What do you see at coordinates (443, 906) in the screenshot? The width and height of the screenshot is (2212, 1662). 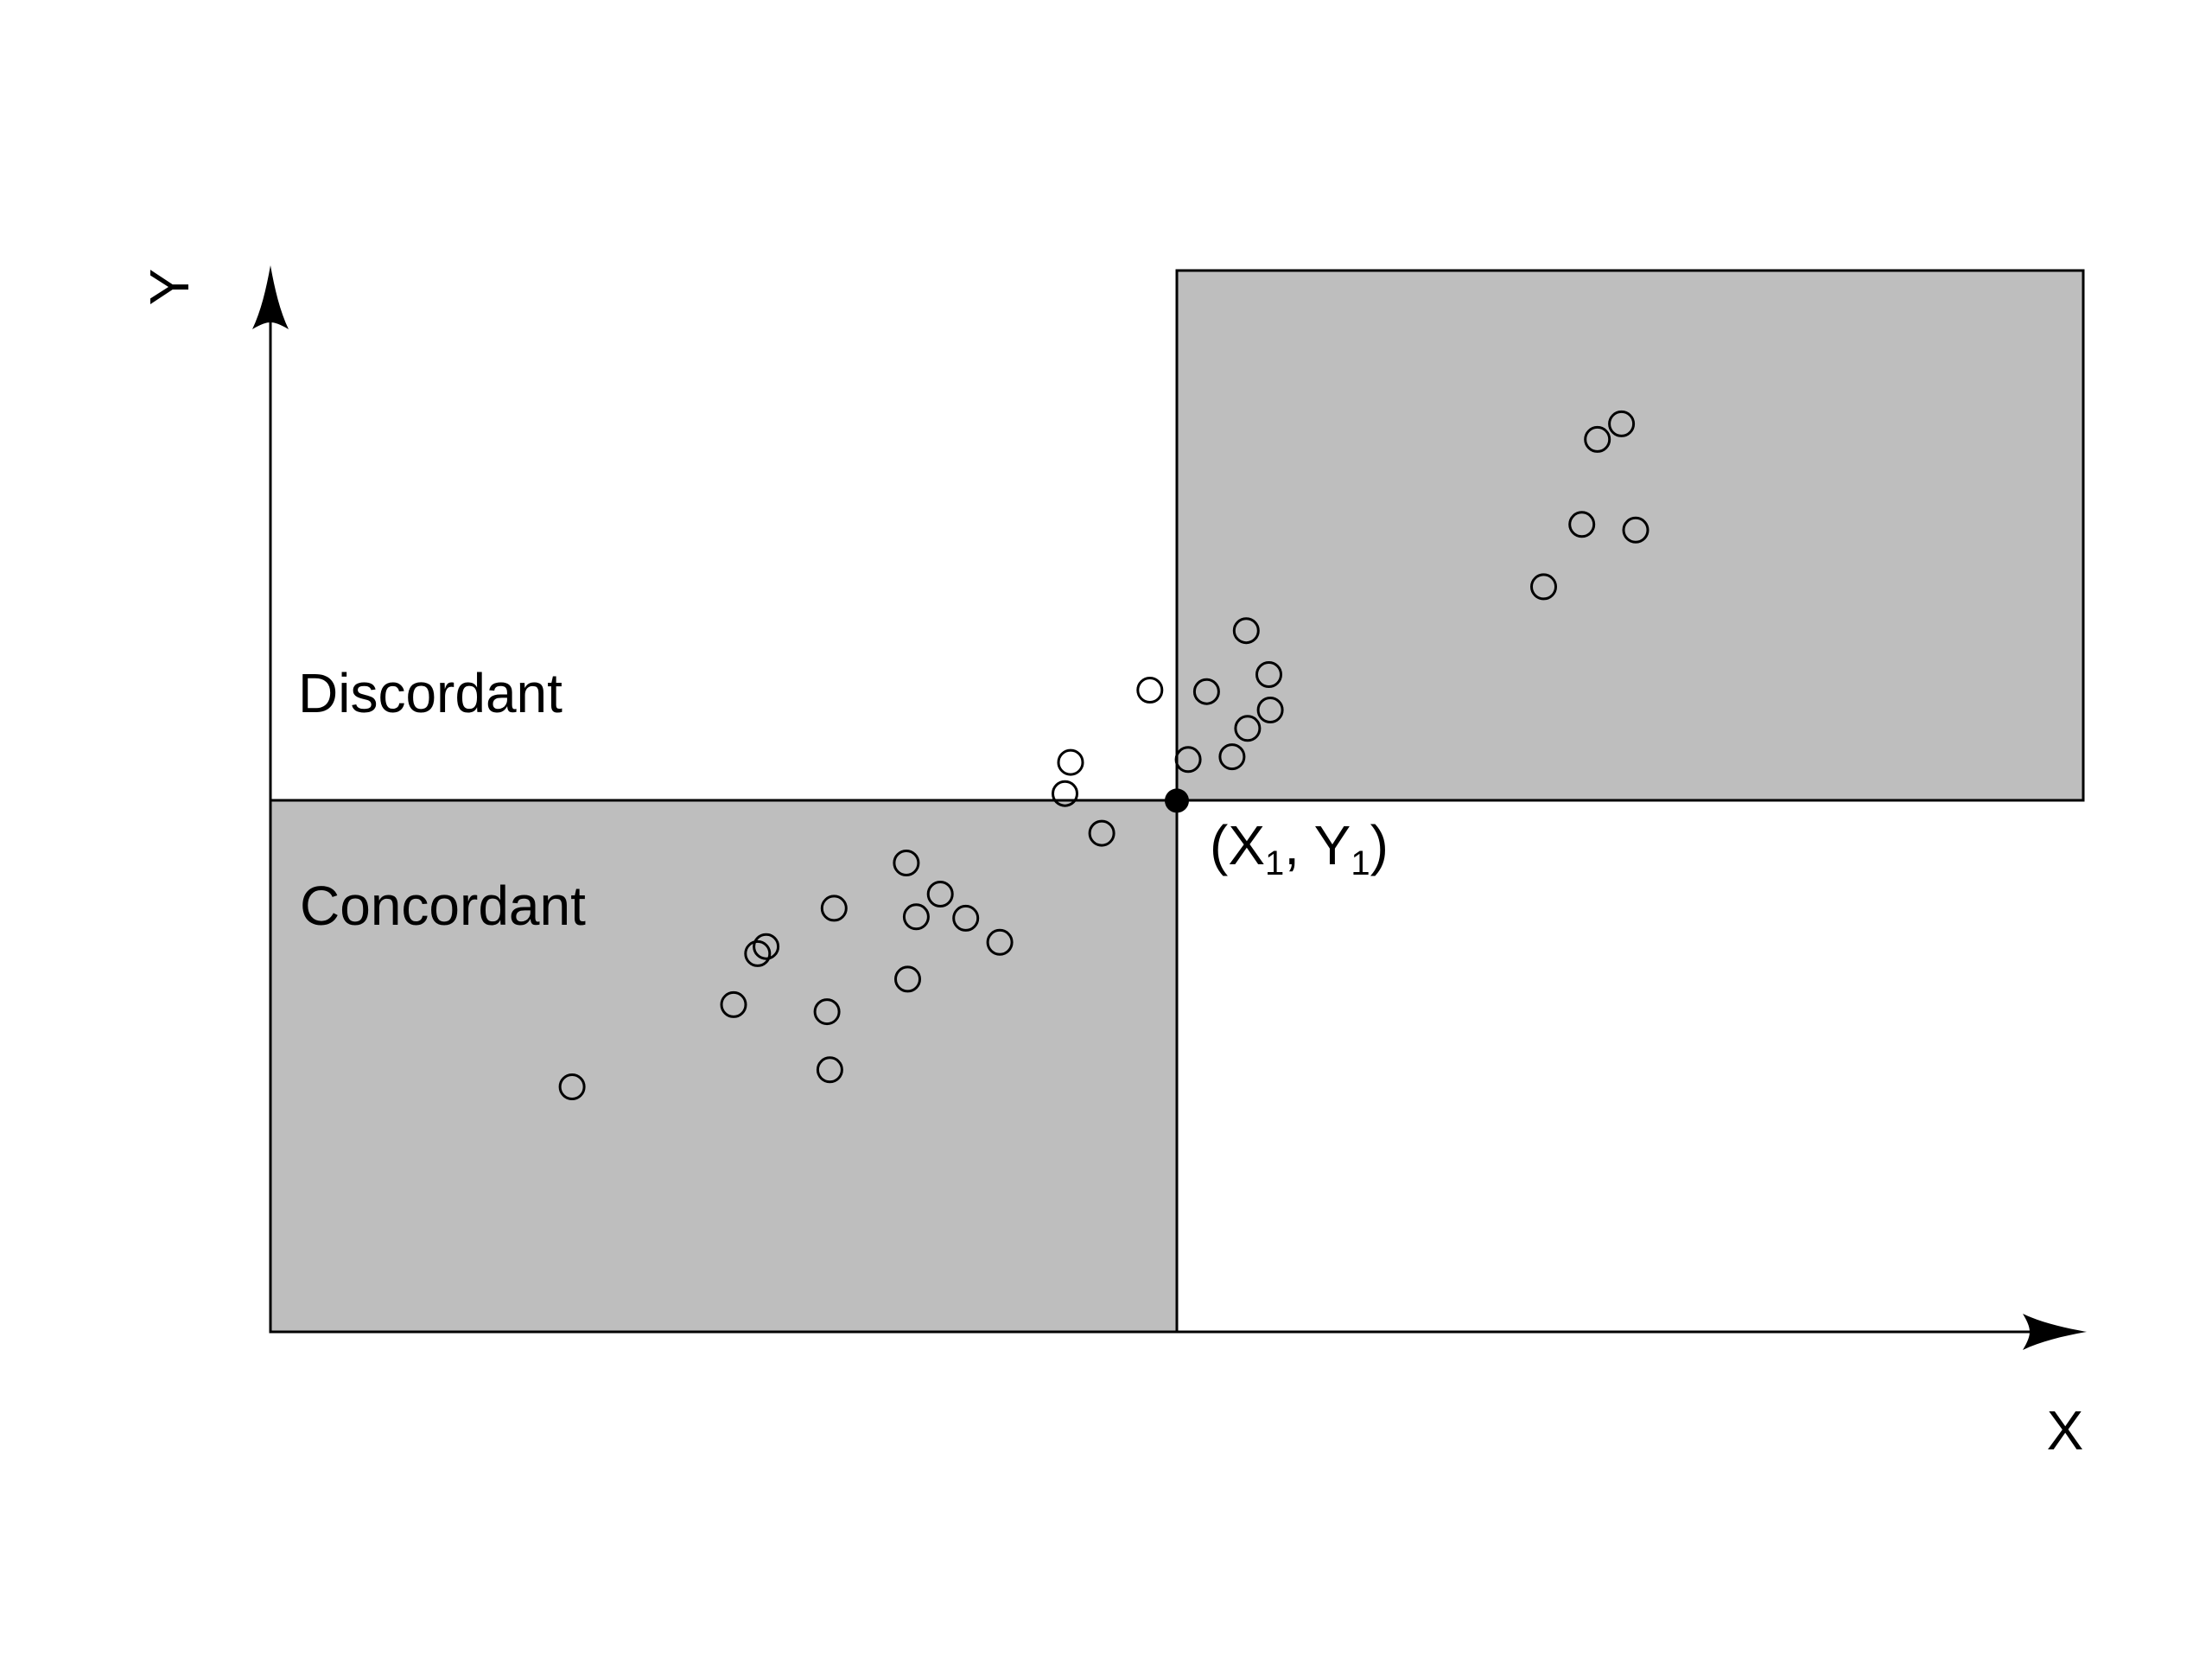 I see `concordant-label: Concordant` at bounding box center [443, 906].